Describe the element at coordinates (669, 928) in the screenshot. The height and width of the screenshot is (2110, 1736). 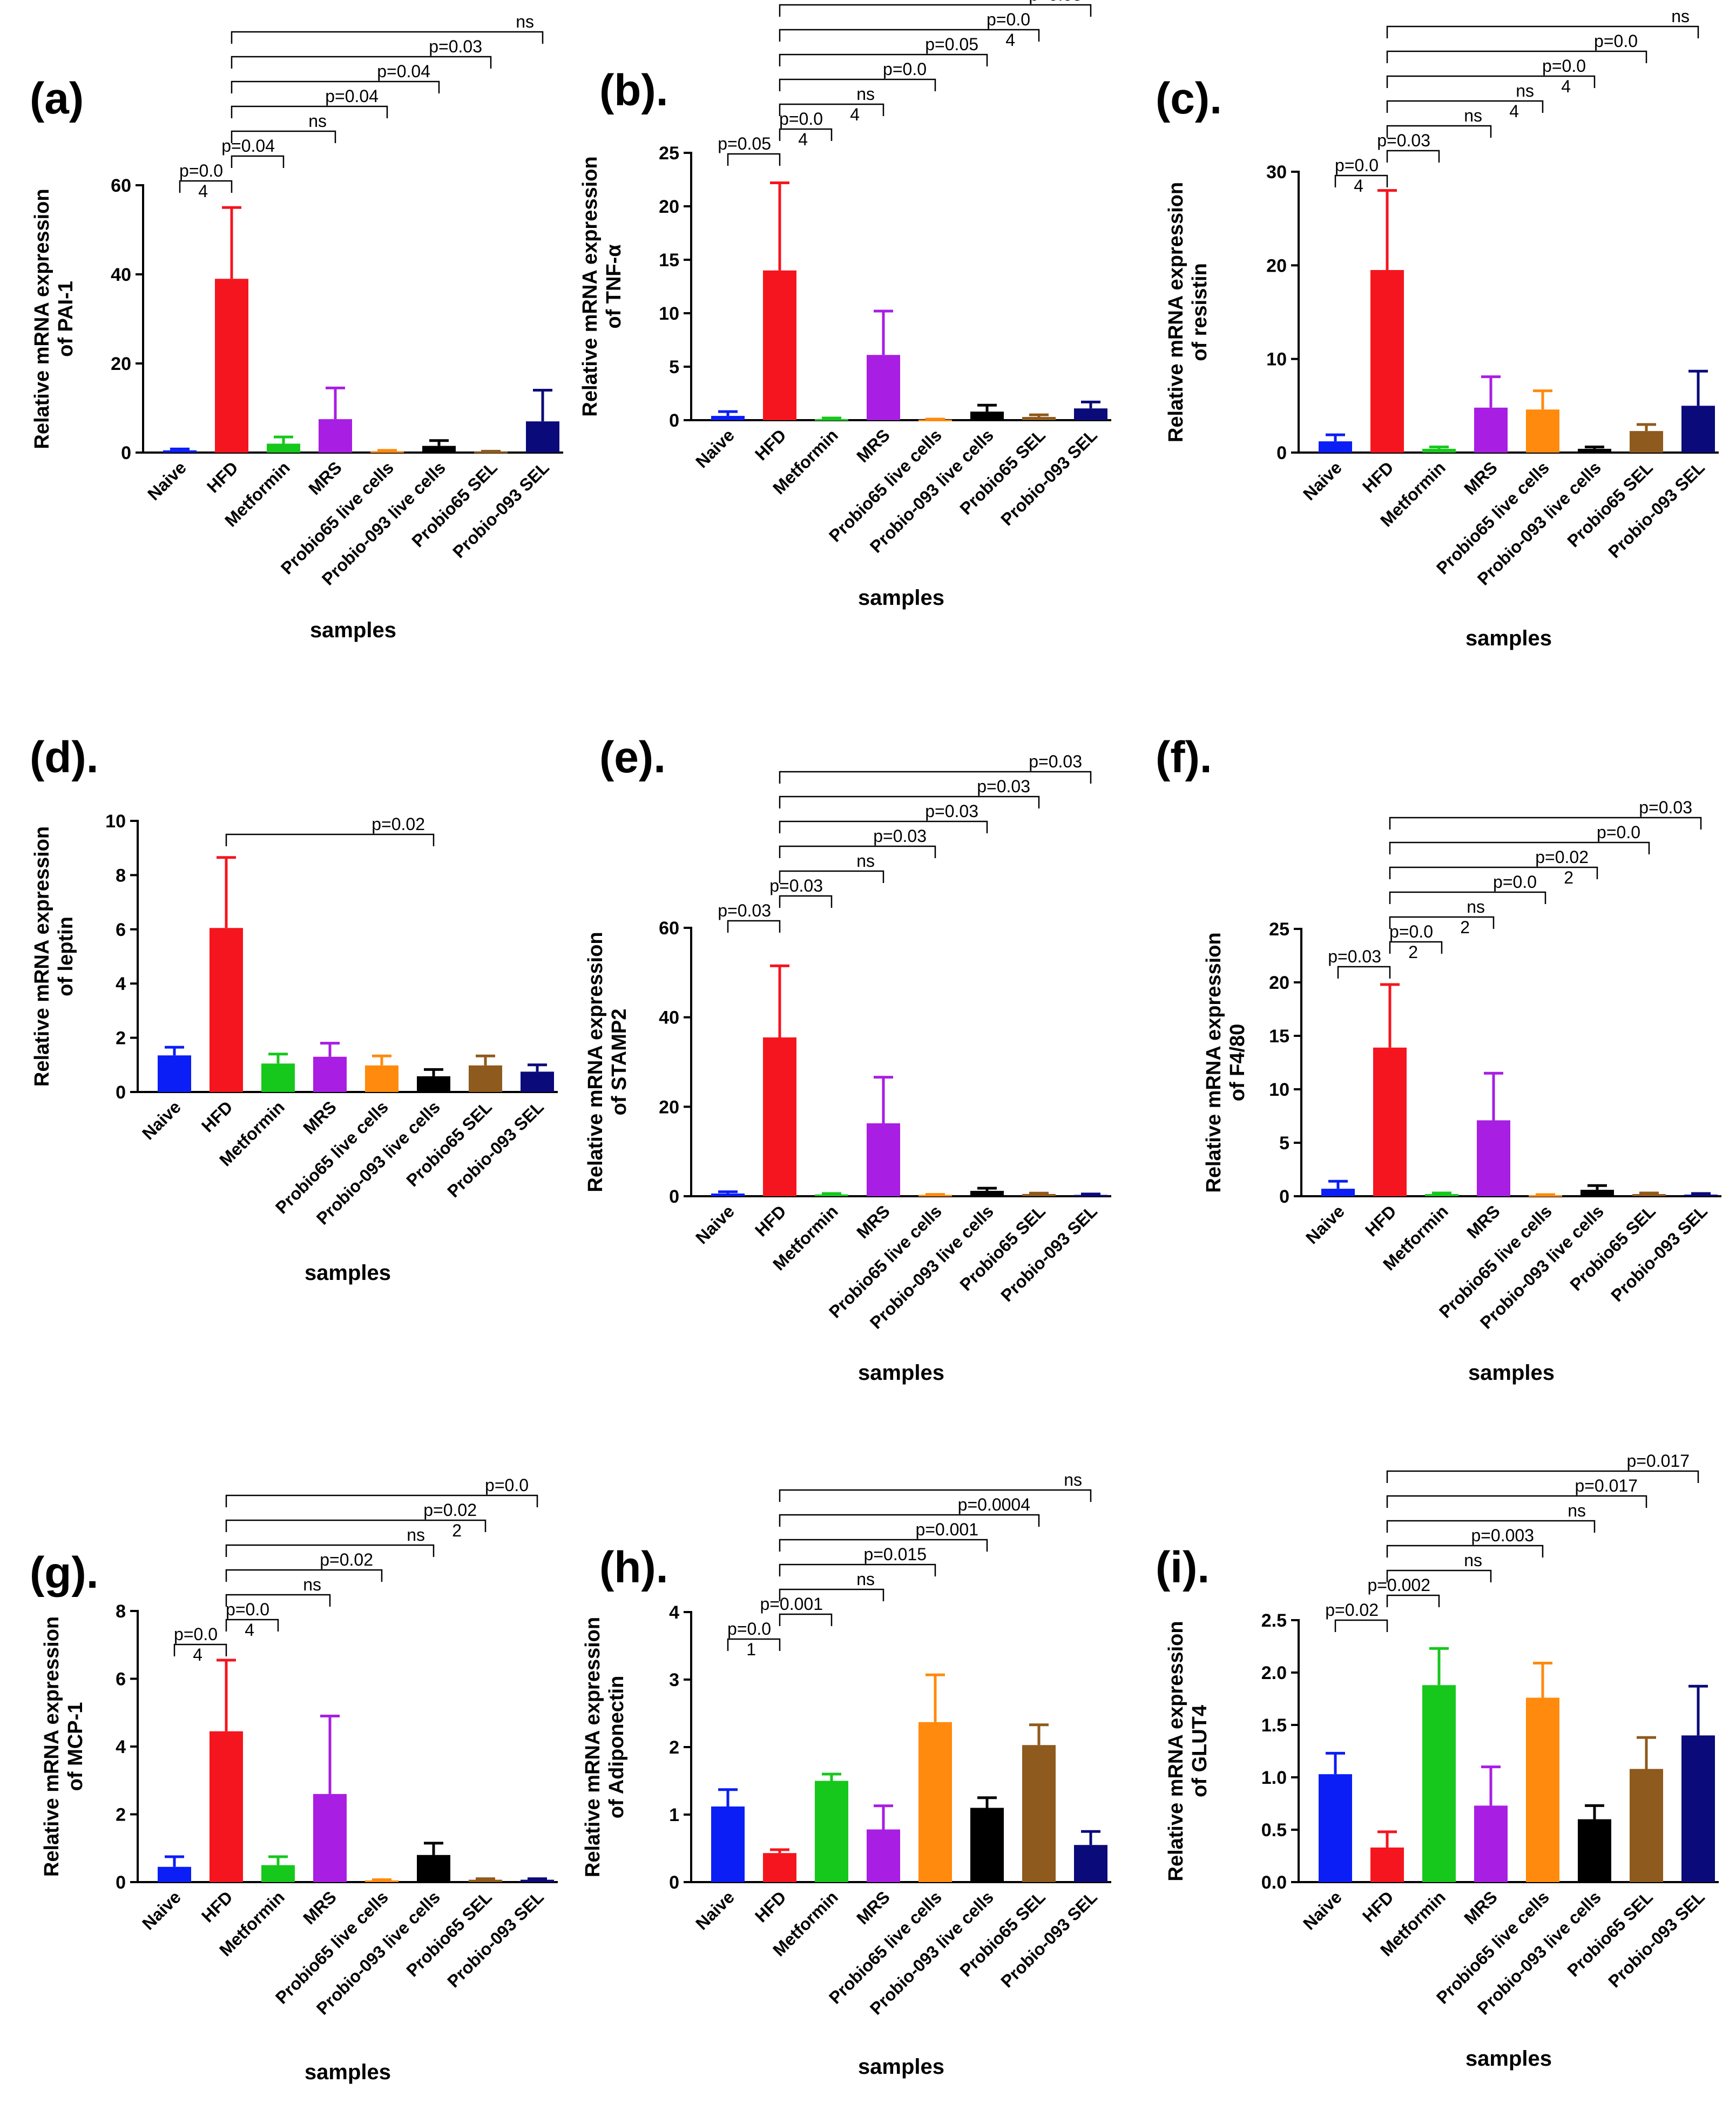
I see `y-tick-label: 60` at that location.